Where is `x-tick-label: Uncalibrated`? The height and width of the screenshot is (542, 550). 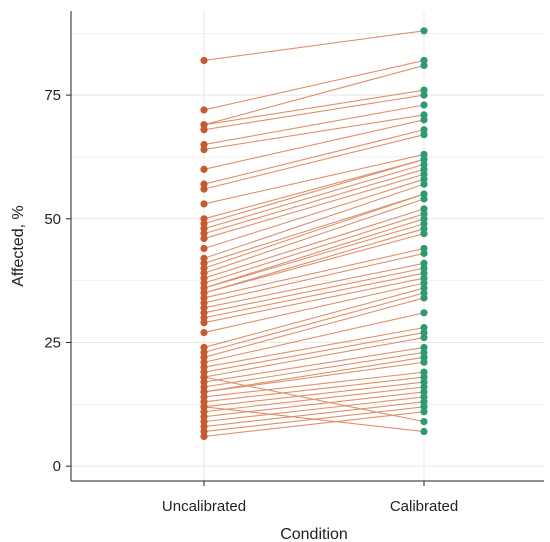
x-tick-label: Uncalibrated is located at coordinates (204, 506).